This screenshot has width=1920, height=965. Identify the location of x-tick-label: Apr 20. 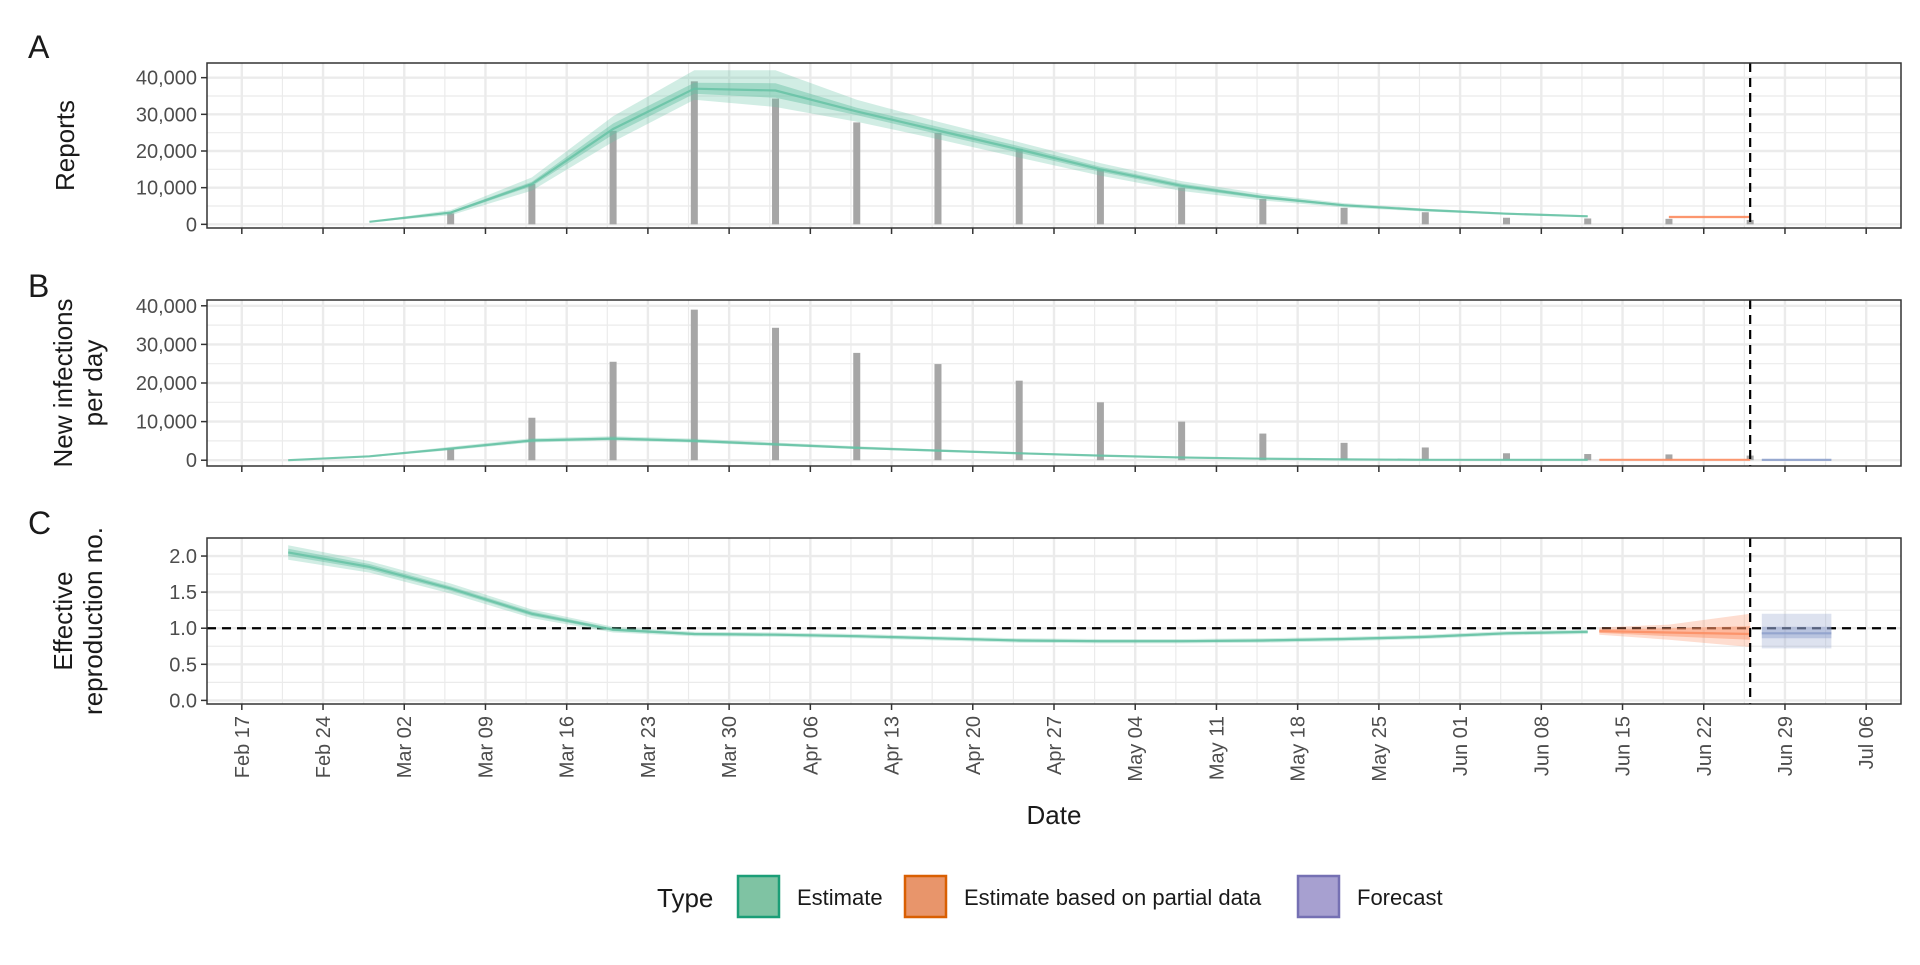
(974, 745).